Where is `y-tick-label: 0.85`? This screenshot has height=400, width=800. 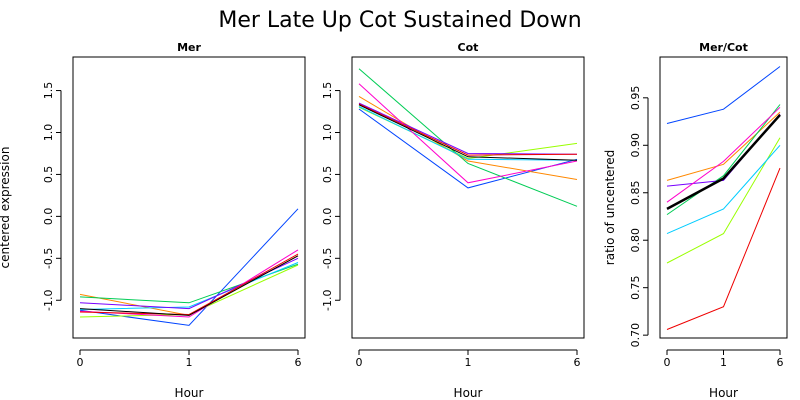 y-tick-label: 0.85 is located at coordinates (635, 193).